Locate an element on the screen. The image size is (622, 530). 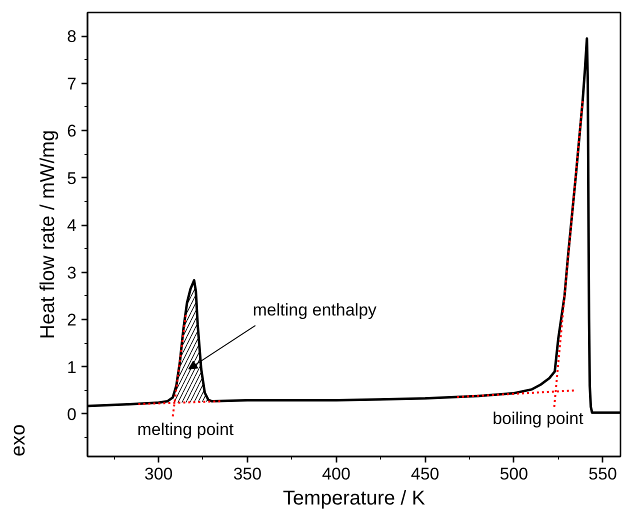
y-axis-title: Heat flow rate / mW/mg is located at coordinates (48, 234).